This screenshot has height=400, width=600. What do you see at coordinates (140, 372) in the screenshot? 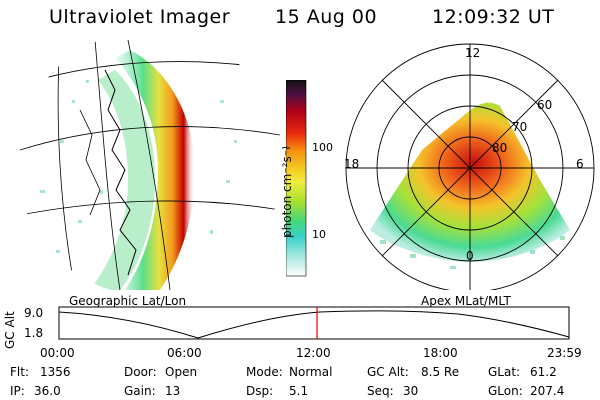
I see `door-label: Door:` at bounding box center [140, 372].